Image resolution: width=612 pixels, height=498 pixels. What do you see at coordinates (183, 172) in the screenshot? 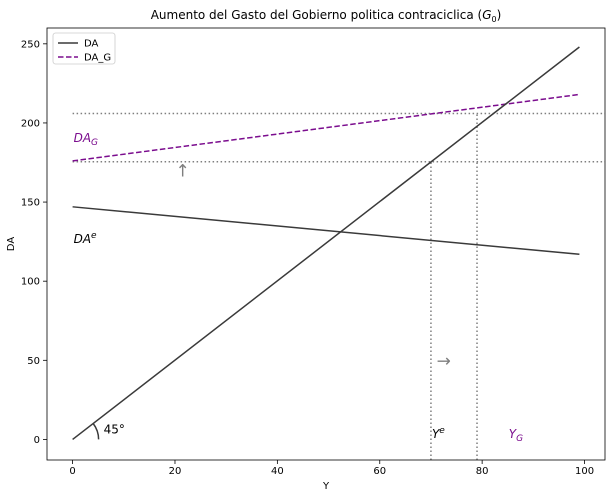
I see `arrow-up-icon: ↑` at bounding box center [183, 172].